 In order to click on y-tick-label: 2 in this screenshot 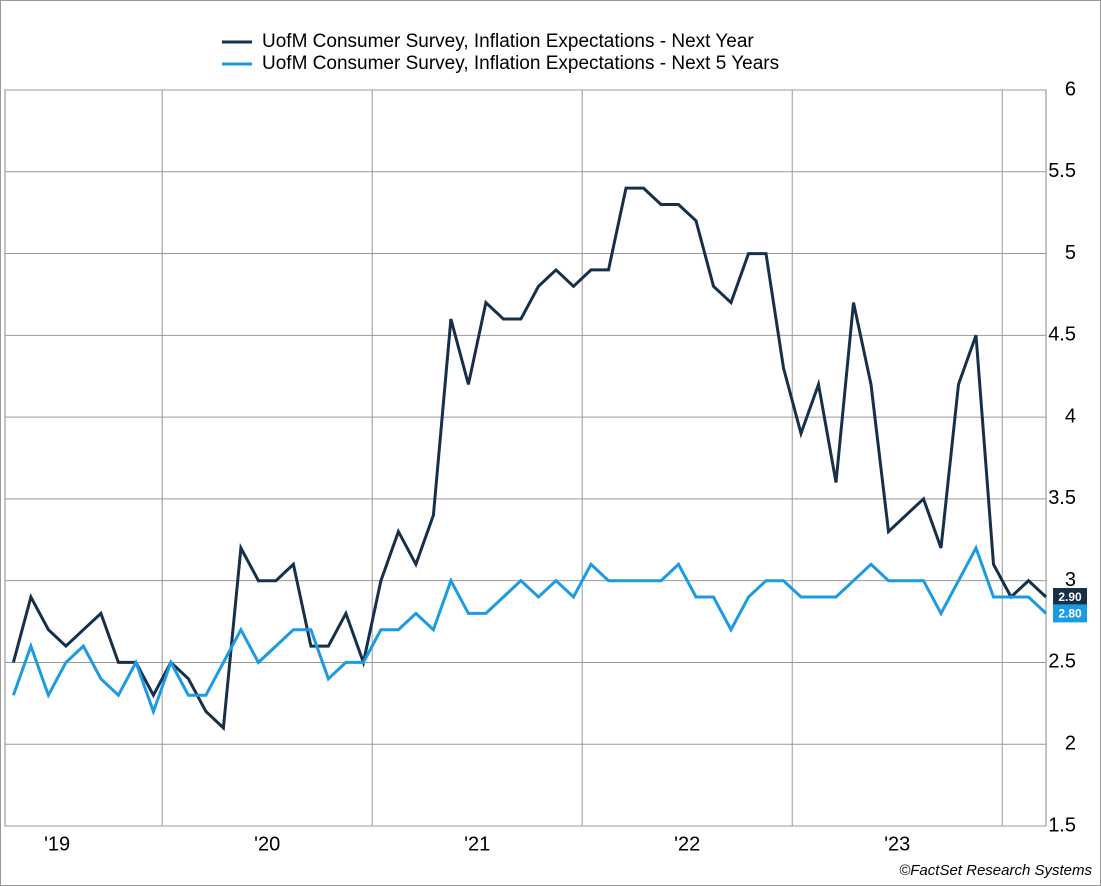, I will do `click(1070, 744)`.